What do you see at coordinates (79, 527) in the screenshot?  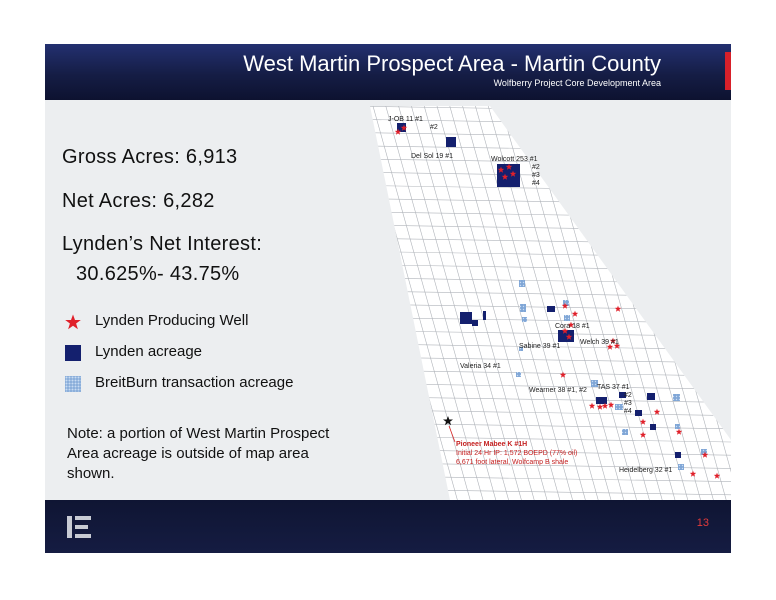 I see `lynden-logo-icon` at bounding box center [79, 527].